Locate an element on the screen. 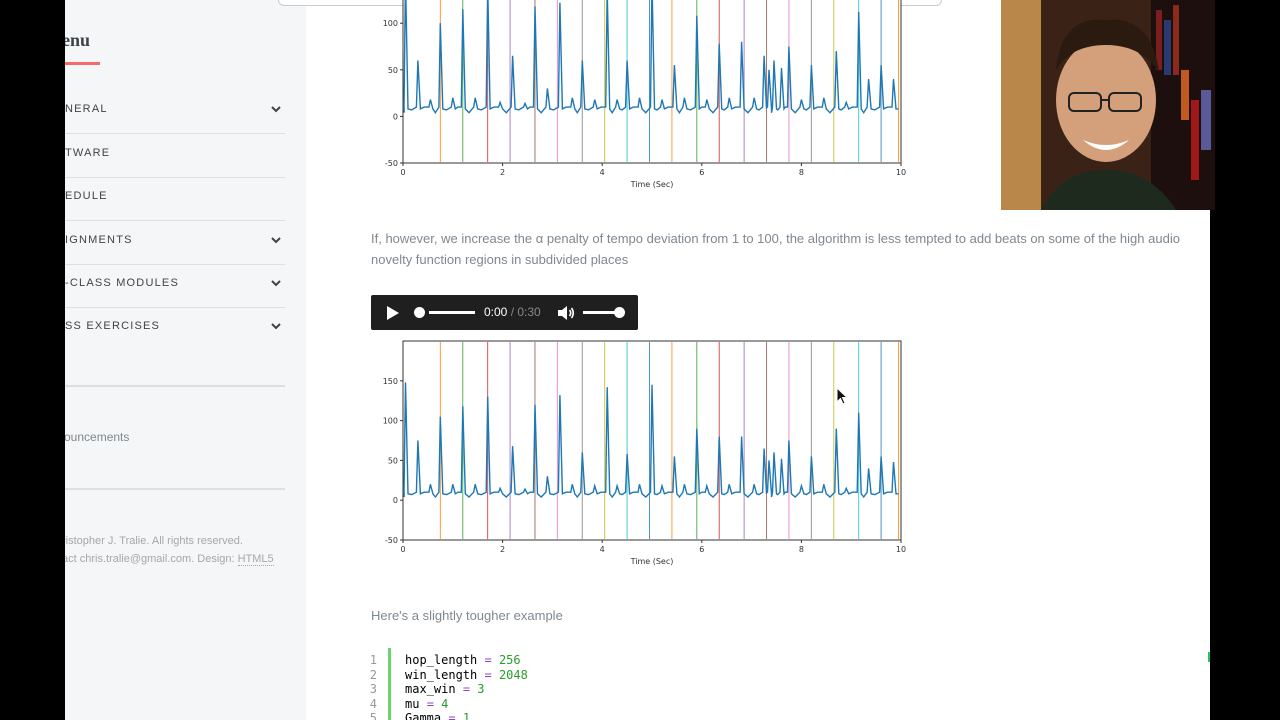 The width and height of the screenshot is (1280, 720). nav-item-assignments: IGNMENTS is located at coordinates (175, 243).